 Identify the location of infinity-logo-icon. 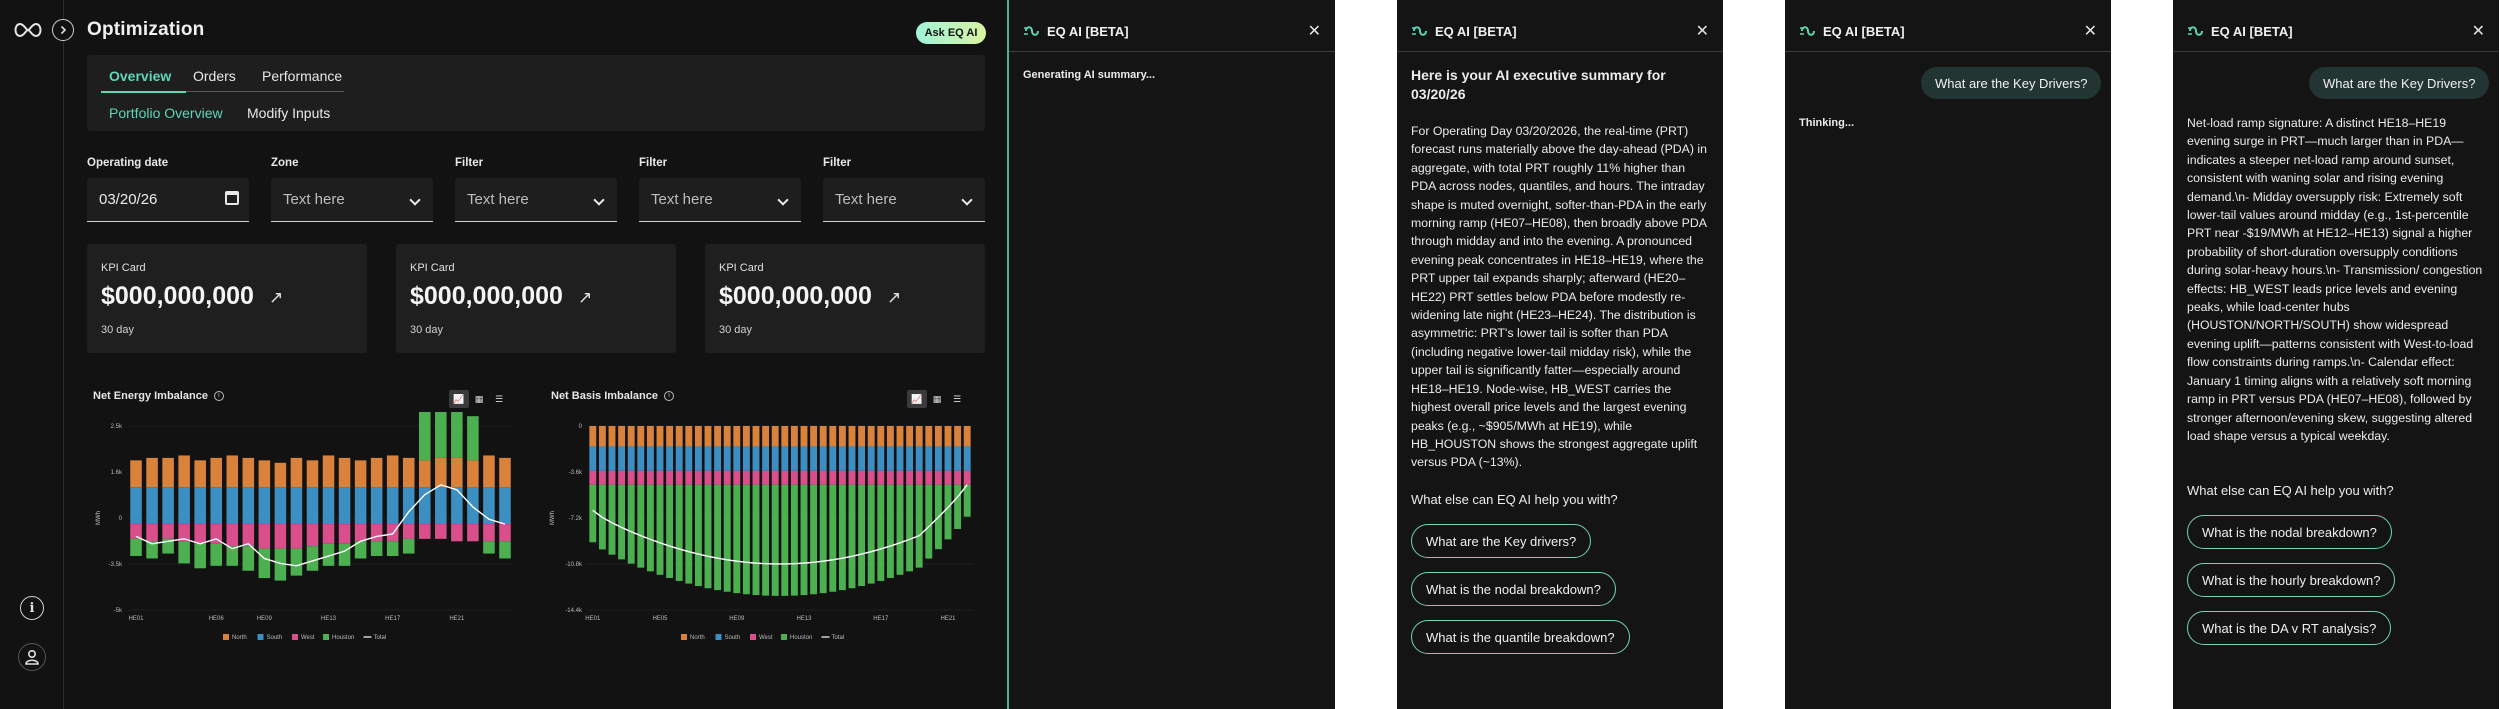
(28, 30).